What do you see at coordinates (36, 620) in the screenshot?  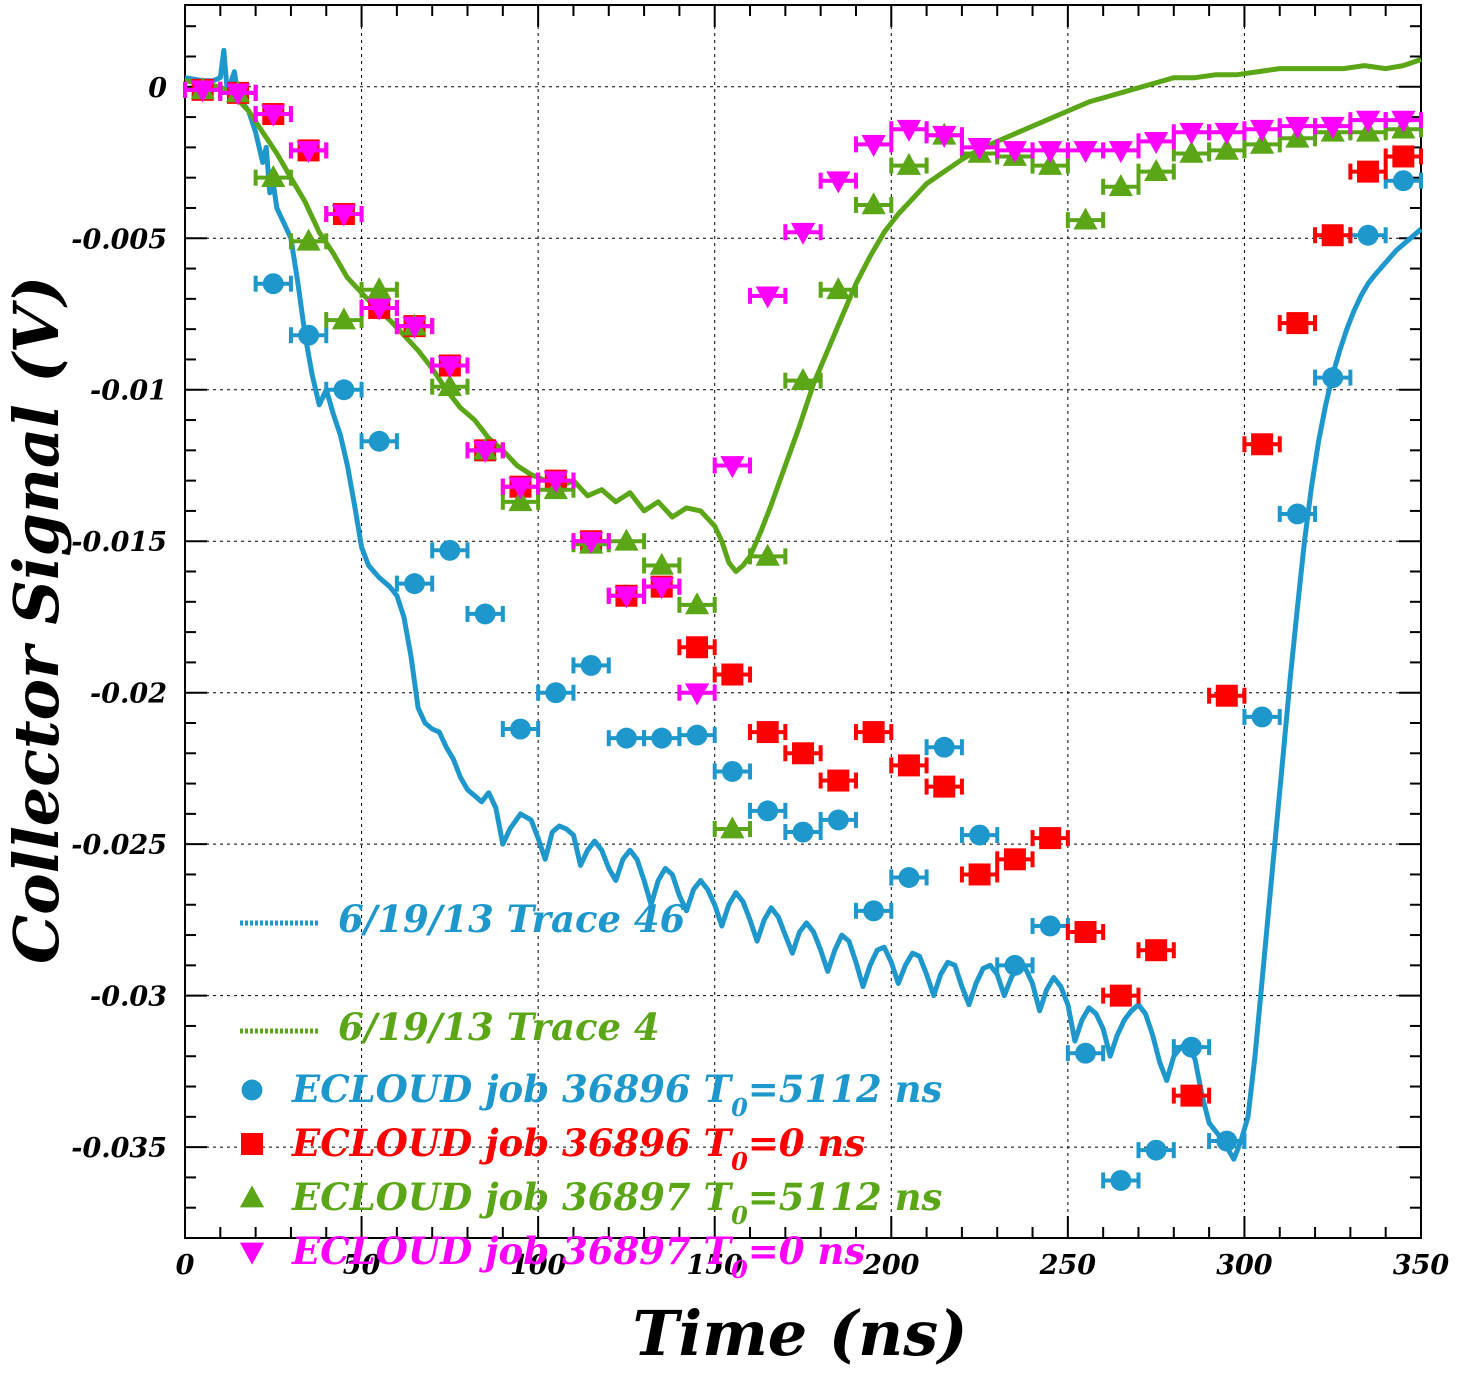 I see `y-axis-title: Collector Signal (V)` at bounding box center [36, 620].